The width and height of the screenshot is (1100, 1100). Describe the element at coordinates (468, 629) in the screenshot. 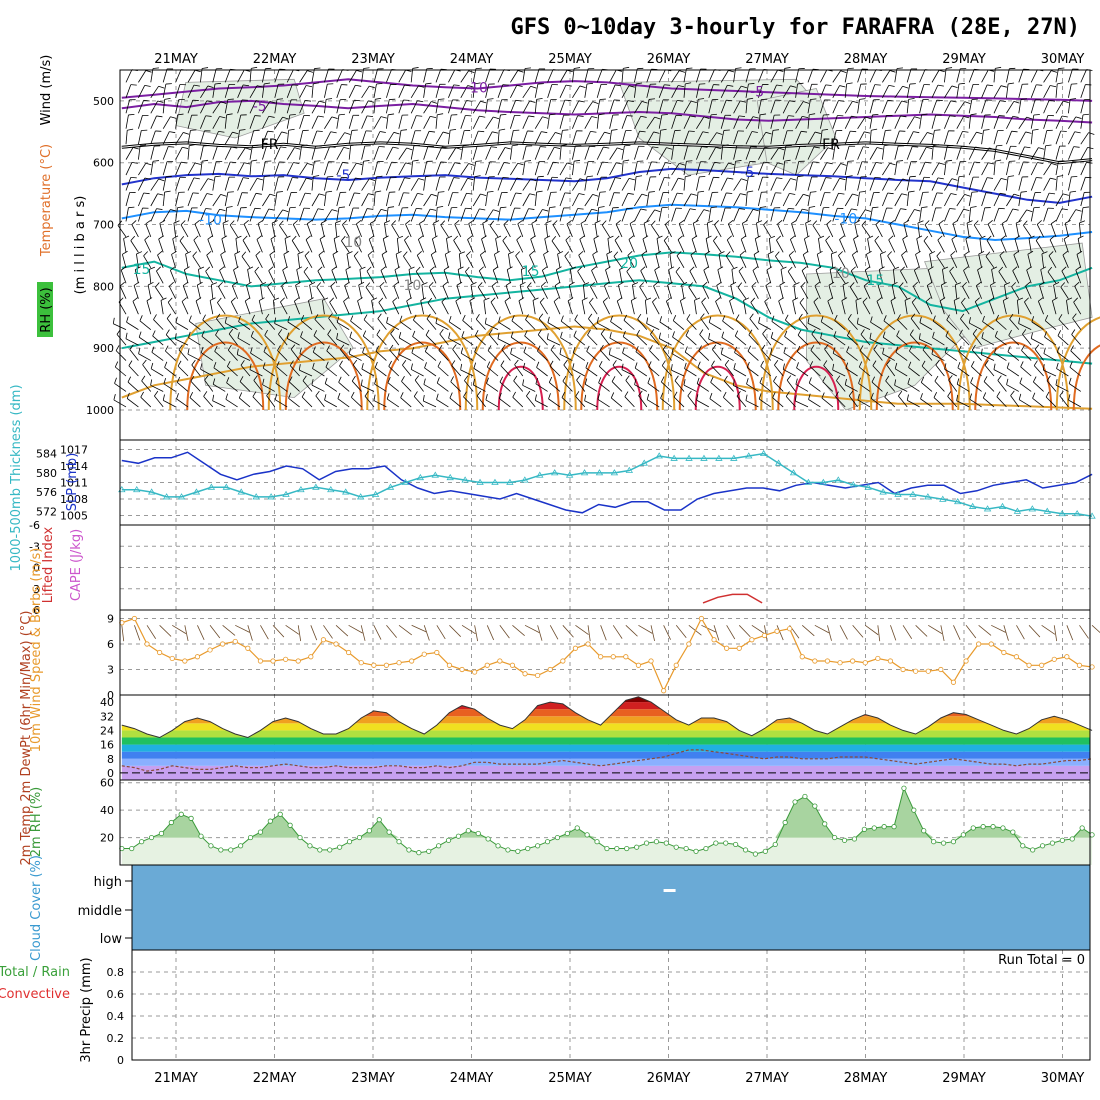

I see `wind-barb-10m` at that location.